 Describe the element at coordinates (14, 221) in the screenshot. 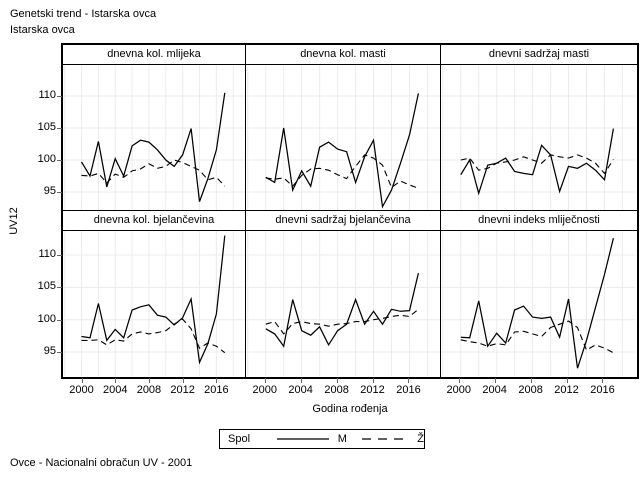

I see `y-axis-title: UV12` at that location.